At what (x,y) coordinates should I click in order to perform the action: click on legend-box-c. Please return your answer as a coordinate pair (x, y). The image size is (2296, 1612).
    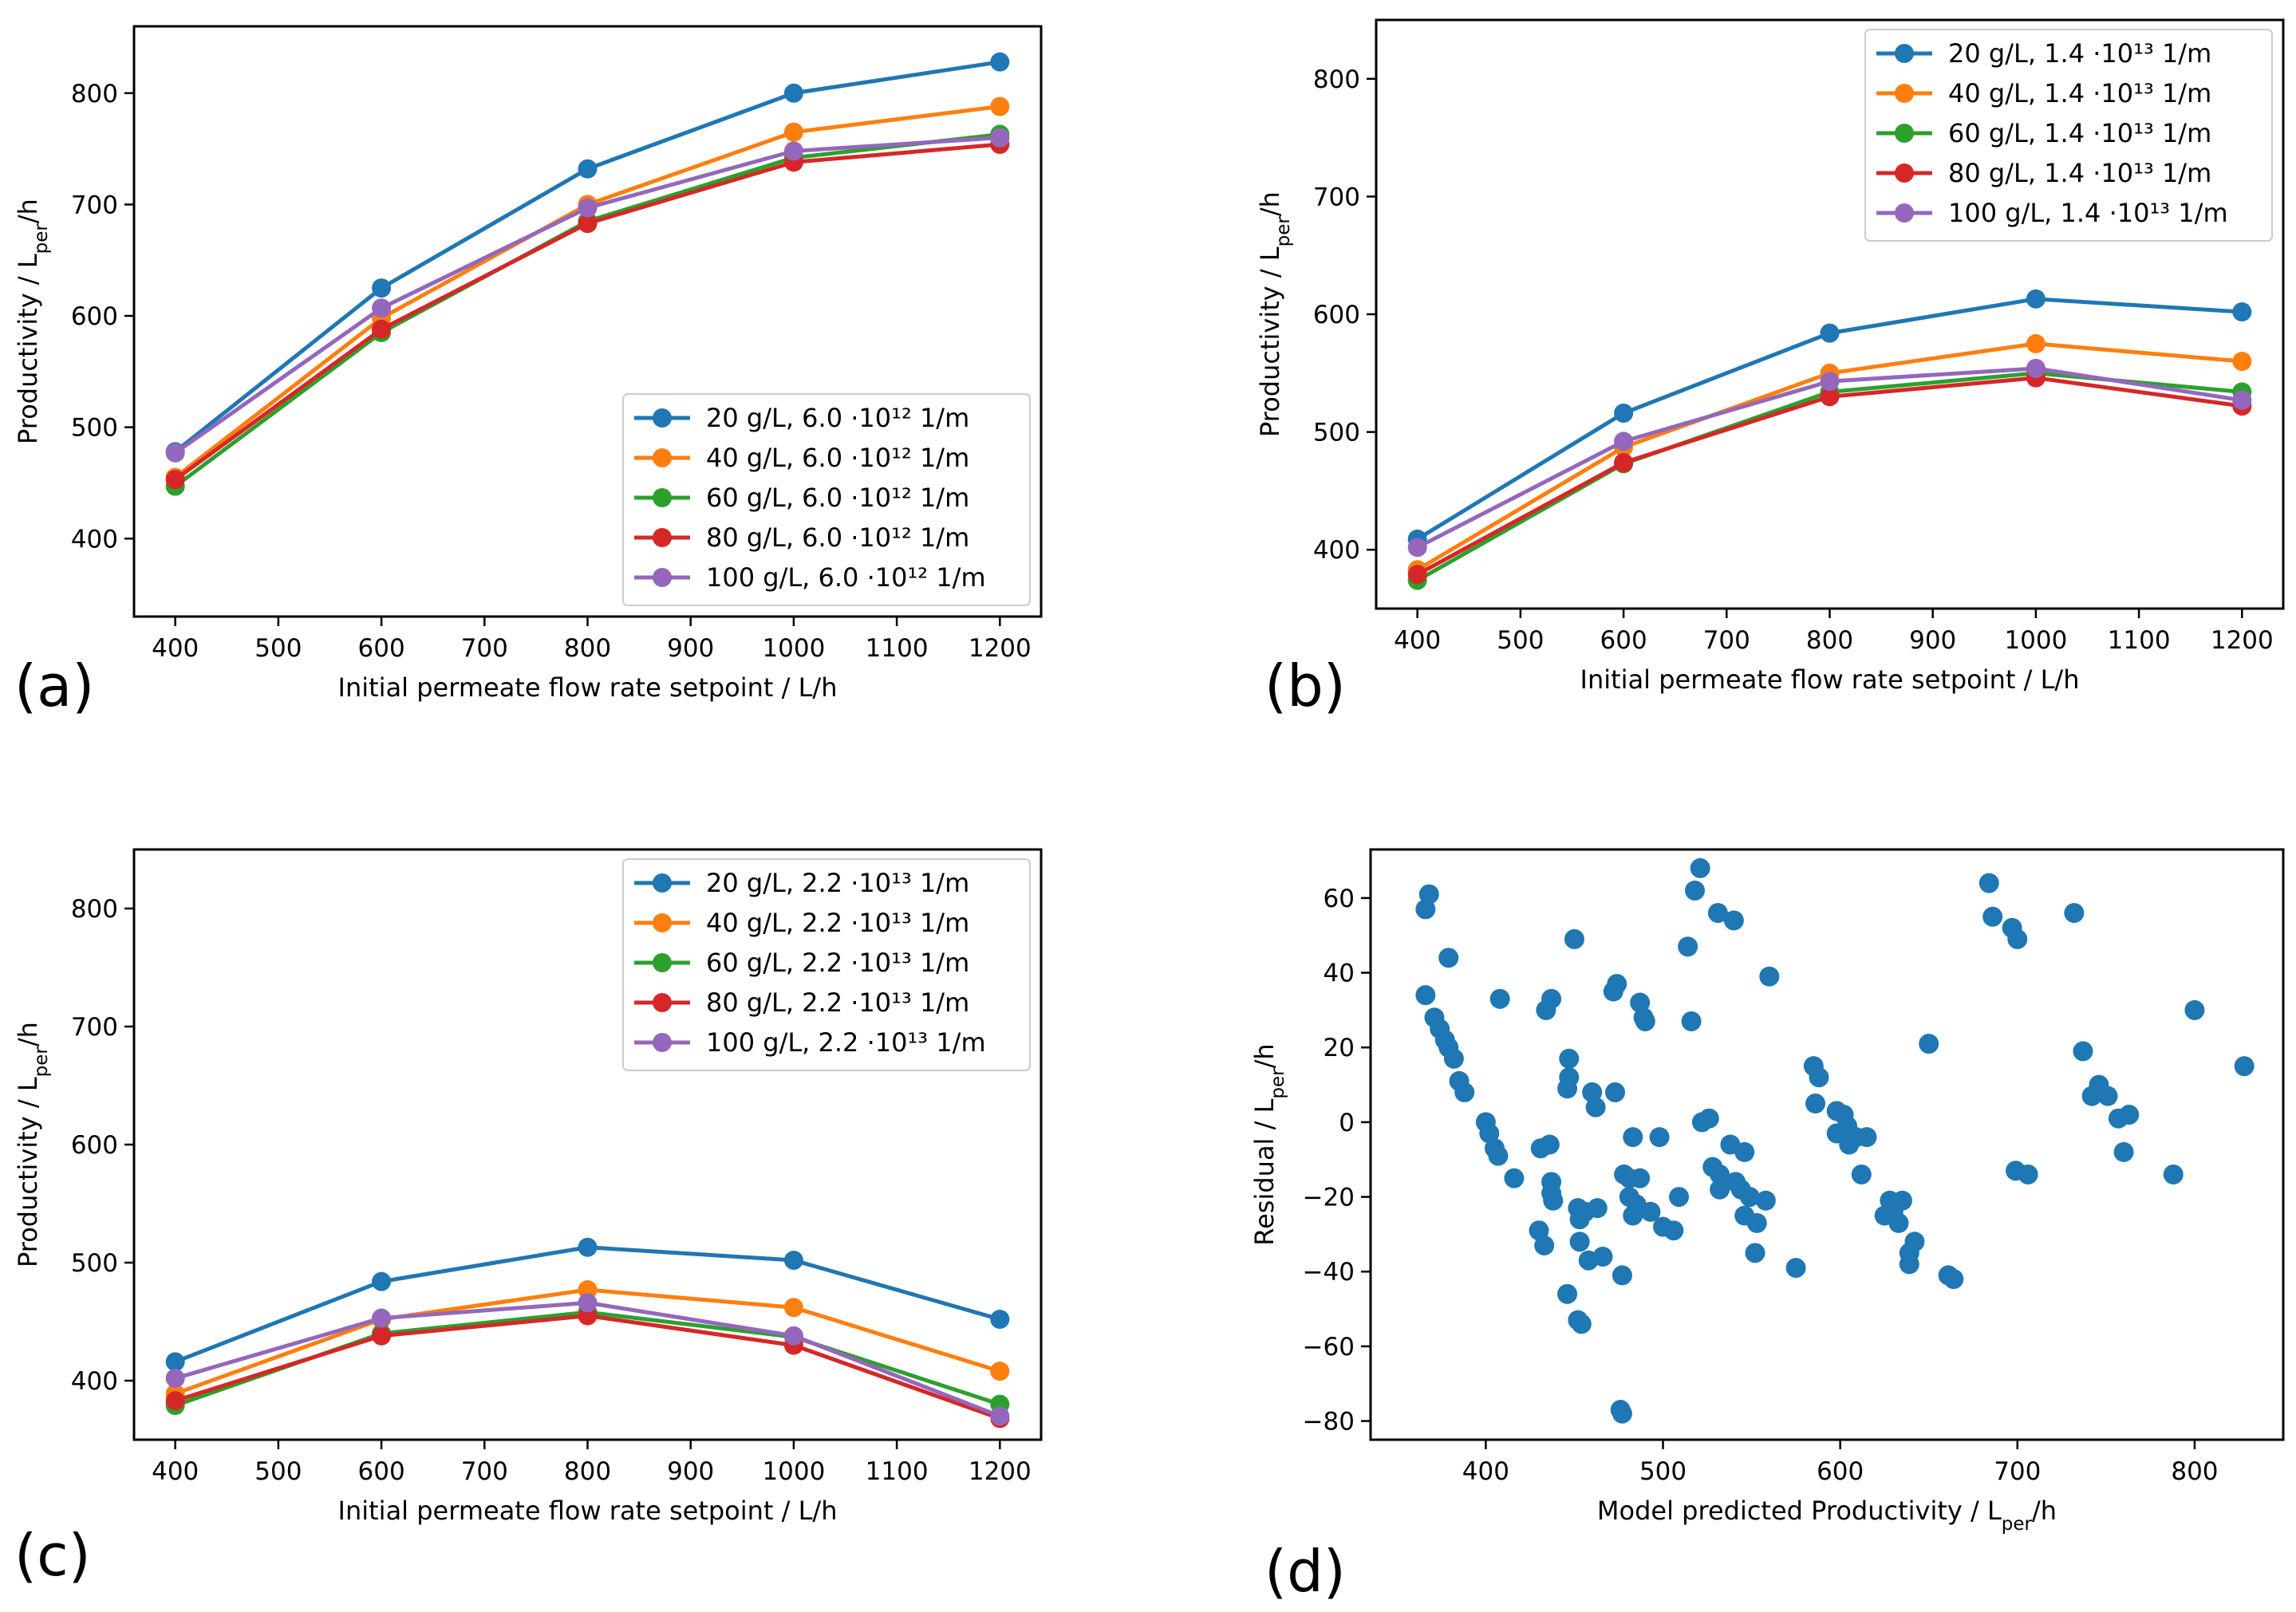
    Looking at the image, I should click on (826, 965).